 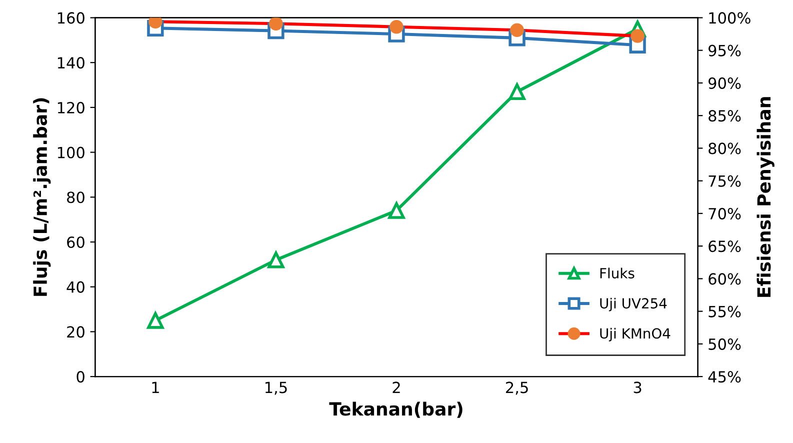 I want to click on x-tick-label: 3, so click(x=638, y=388).